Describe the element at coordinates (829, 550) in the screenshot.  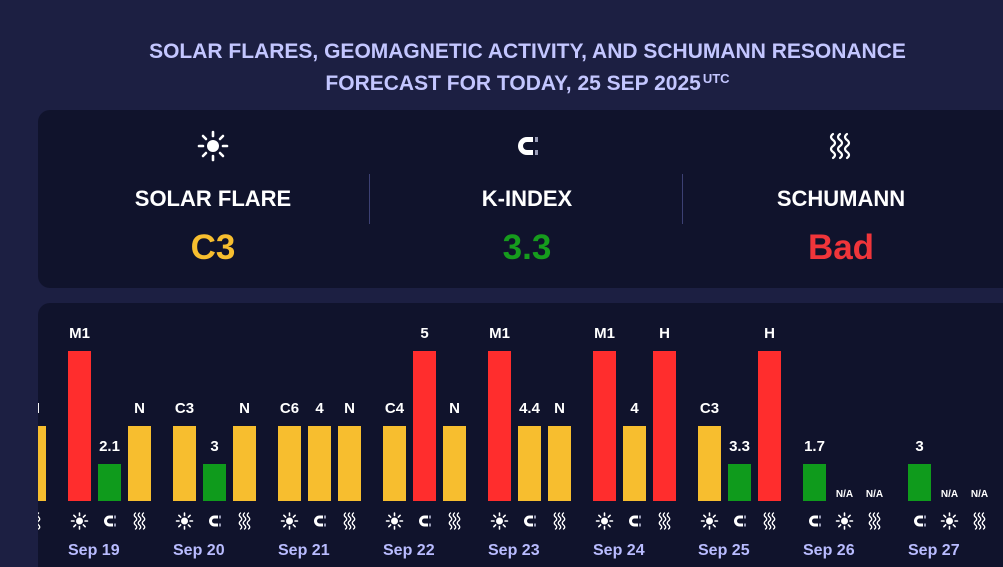
I see `day-date-label: Sep 26` at that location.